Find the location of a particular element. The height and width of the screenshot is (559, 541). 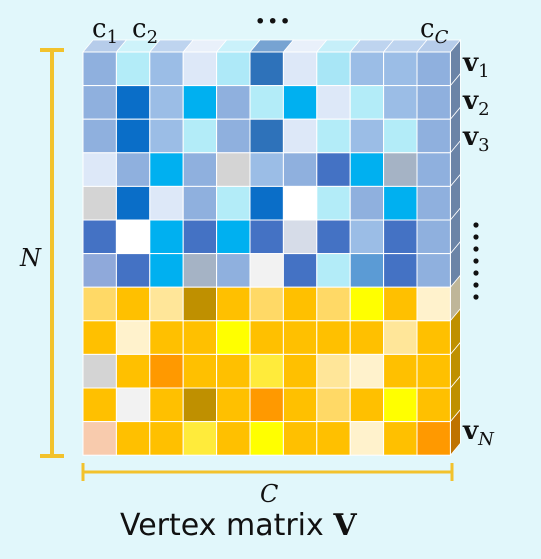

rows-dimension-label: N is located at coordinates (30, 258).